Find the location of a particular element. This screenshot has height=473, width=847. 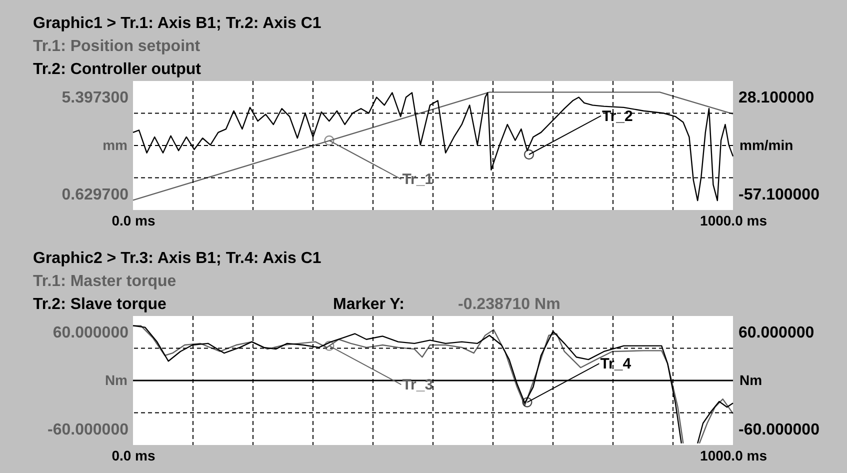

text: Tr.2: Slave torque is located at coordinates (99, 304).